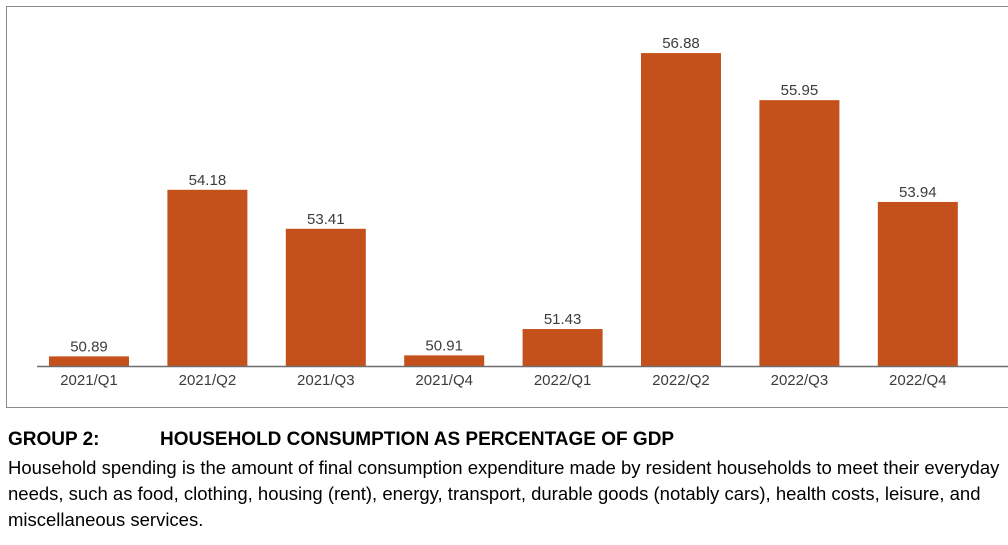 This screenshot has height=545, width=1008. I want to click on x-tick-label: 2022/Q3, so click(800, 380).